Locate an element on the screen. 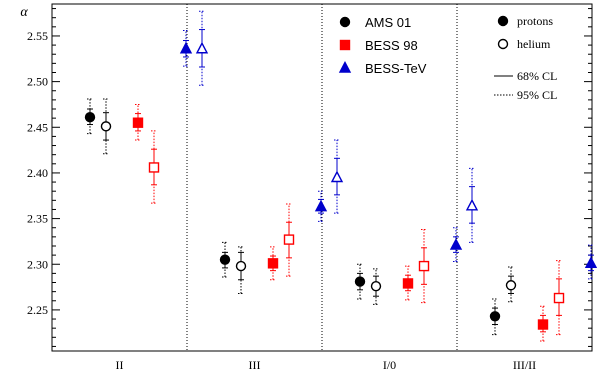  legend-series-label: AMS 01 is located at coordinates (388, 22).